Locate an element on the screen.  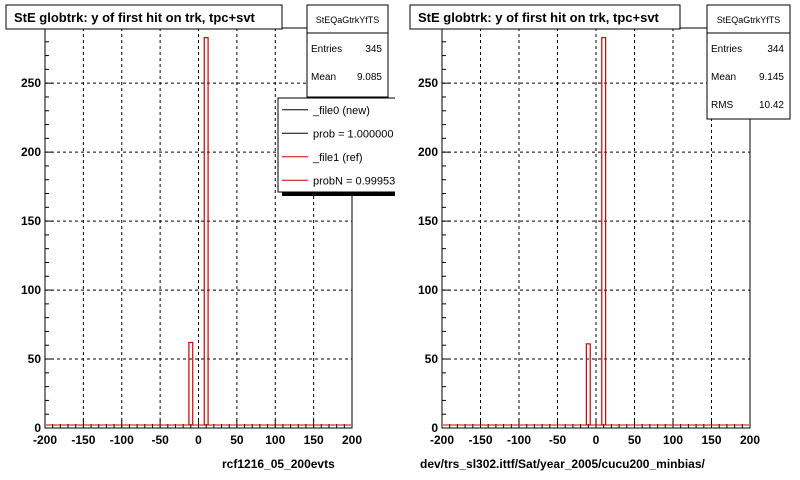
legend-label: probN = 0.99953 is located at coordinates (354, 181).